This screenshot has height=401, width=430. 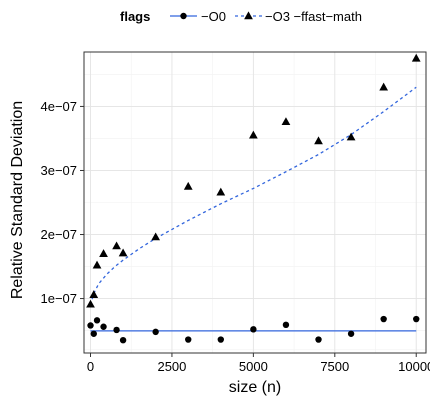 I want to click on legend-marker-o3, so click(x=248, y=15).